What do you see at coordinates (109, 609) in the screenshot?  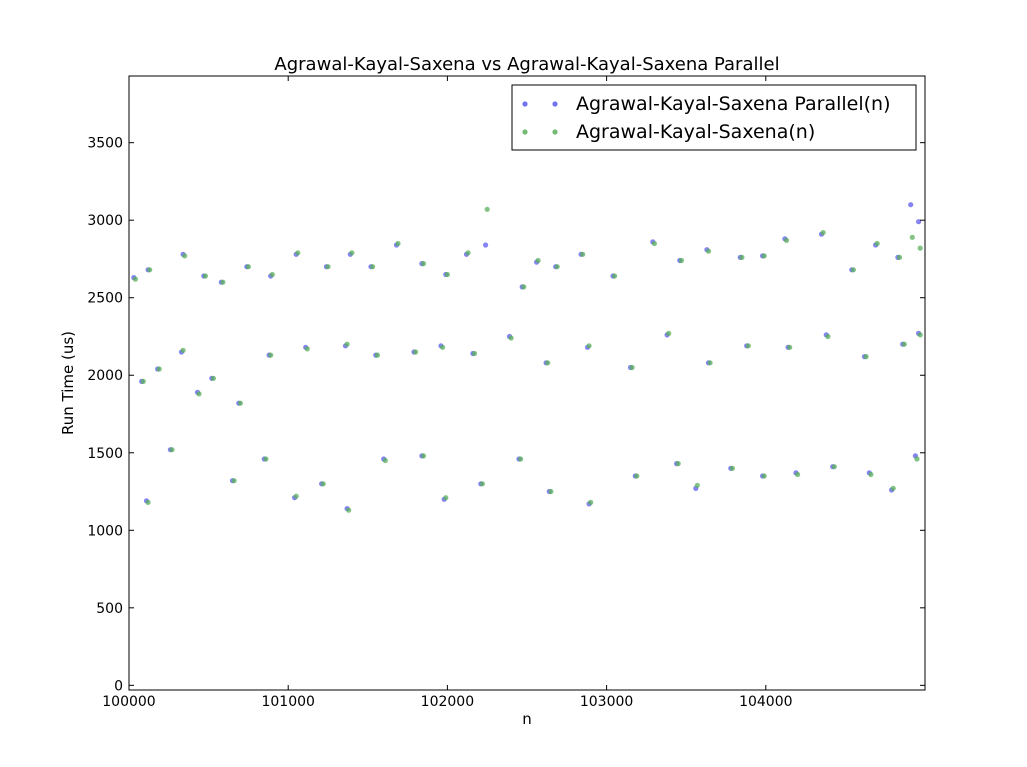 I see `y-tick-label: 500` at bounding box center [109, 609].